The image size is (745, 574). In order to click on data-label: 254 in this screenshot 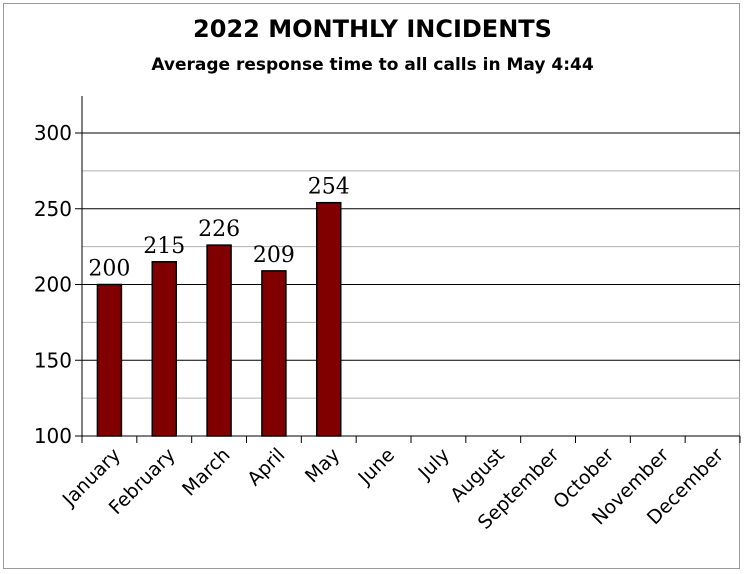, I will do `click(329, 187)`.